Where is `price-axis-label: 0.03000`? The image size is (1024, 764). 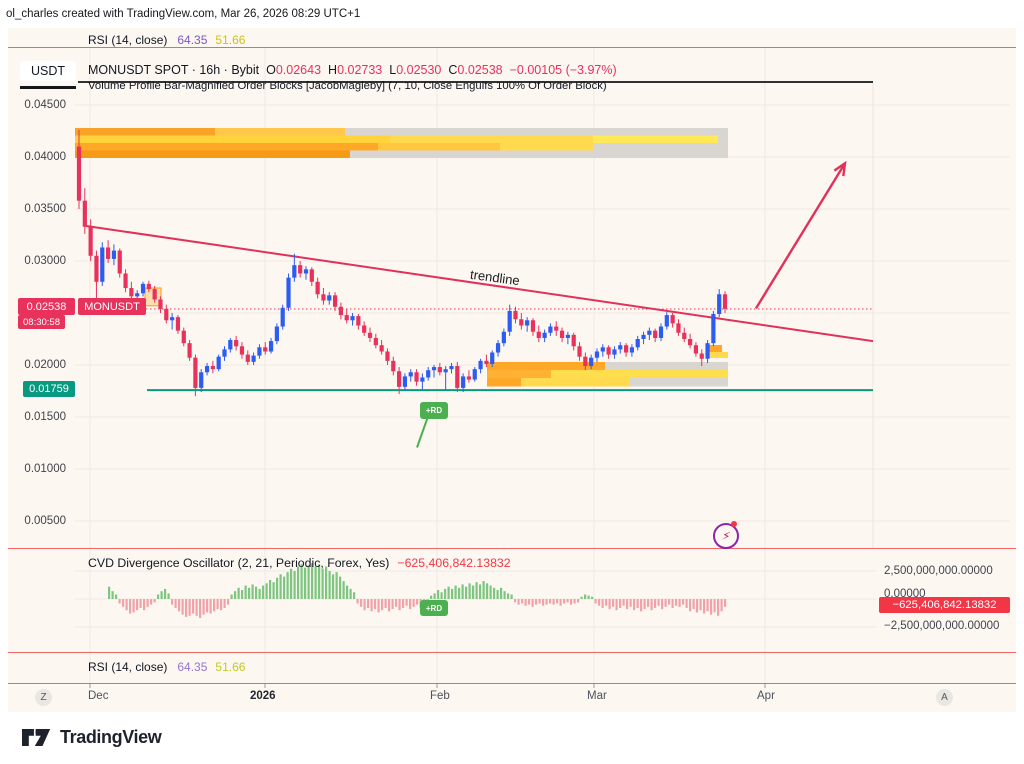 price-axis-label: 0.03000 is located at coordinates (45, 261).